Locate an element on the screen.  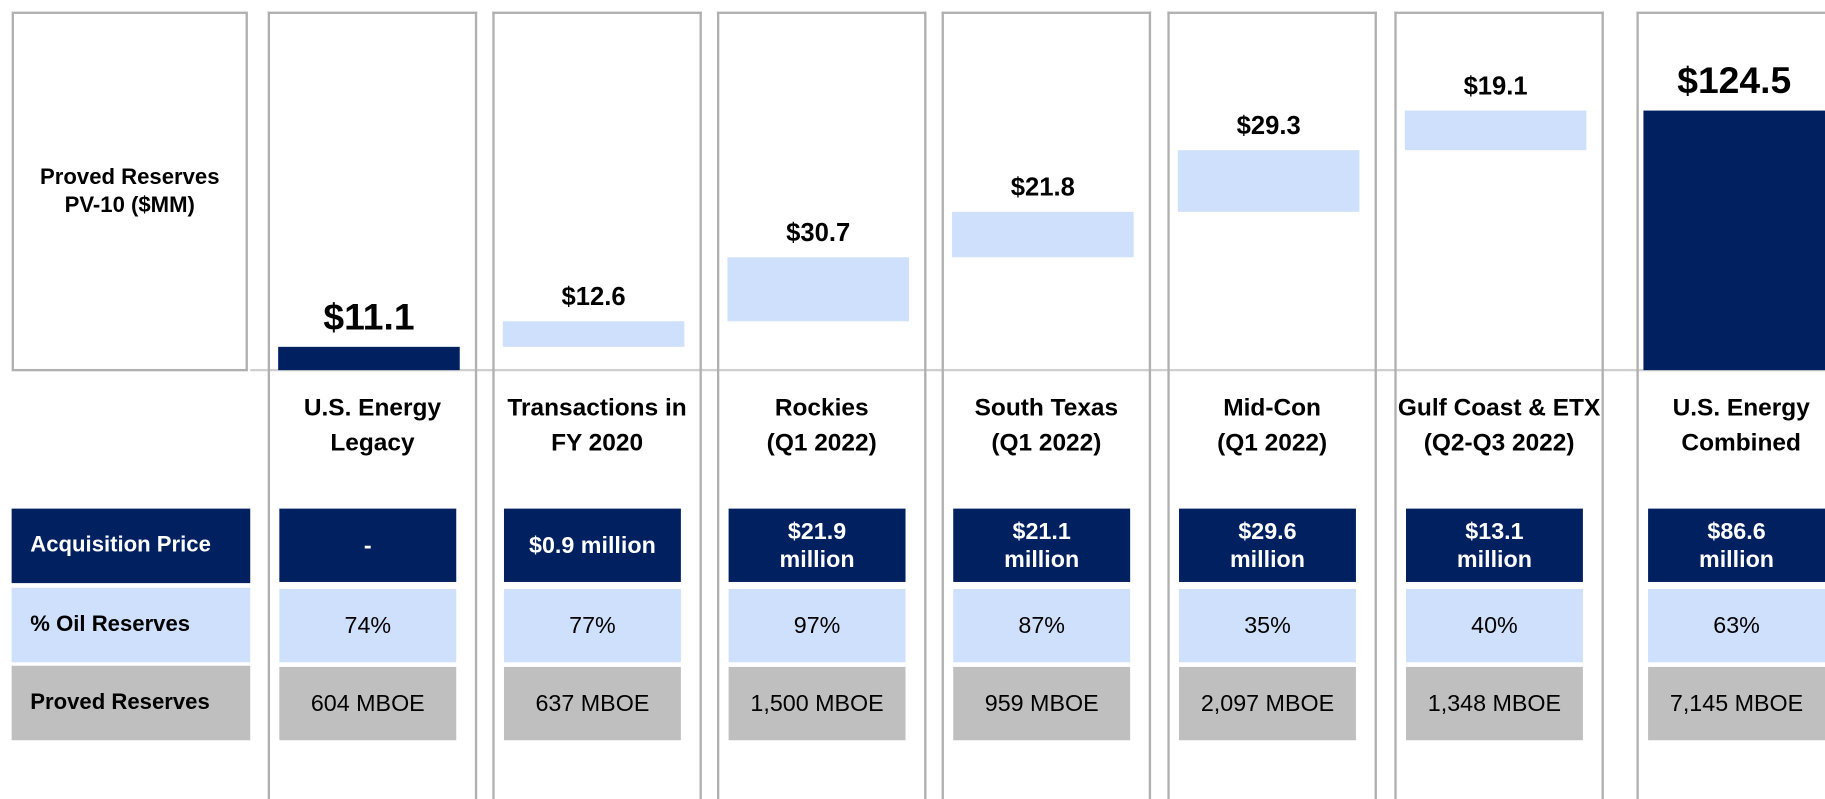
table-cell: 604 MBOE is located at coordinates (368, 703).